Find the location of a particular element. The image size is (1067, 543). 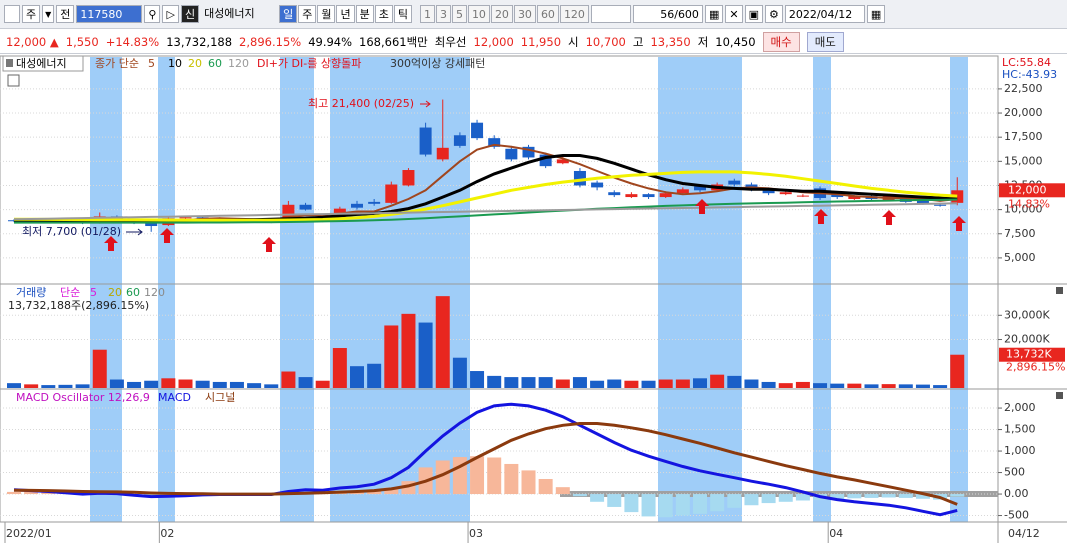

y-tick-label: 20,000 is located at coordinates (1023, 112).